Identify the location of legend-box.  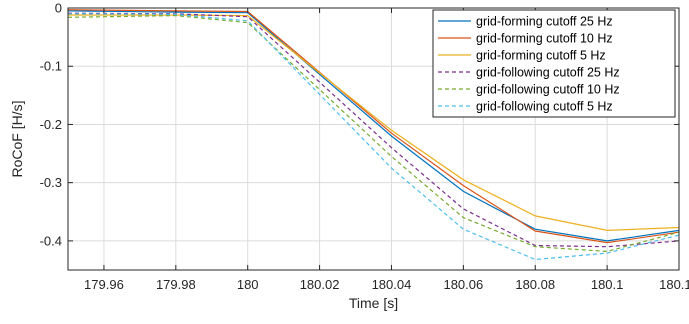
(554, 63).